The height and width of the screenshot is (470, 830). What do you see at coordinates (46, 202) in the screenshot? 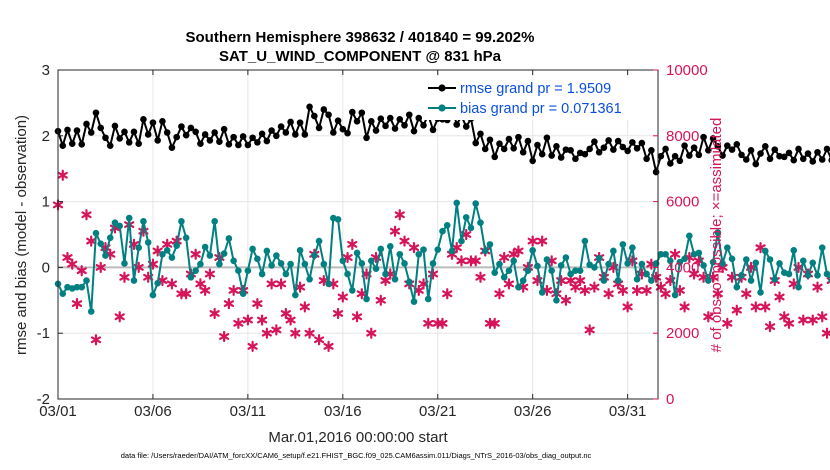
I see `y-tick-label: 1` at bounding box center [46, 202].